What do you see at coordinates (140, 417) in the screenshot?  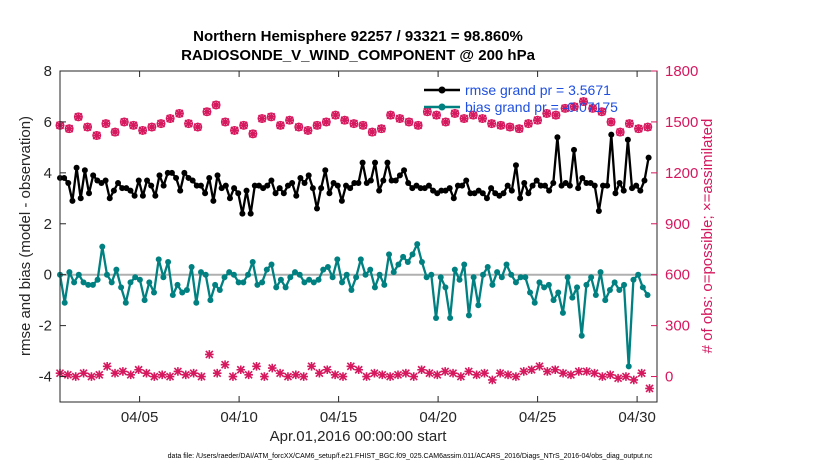 I see `x-tick-label: 04/05` at bounding box center [140, 417].